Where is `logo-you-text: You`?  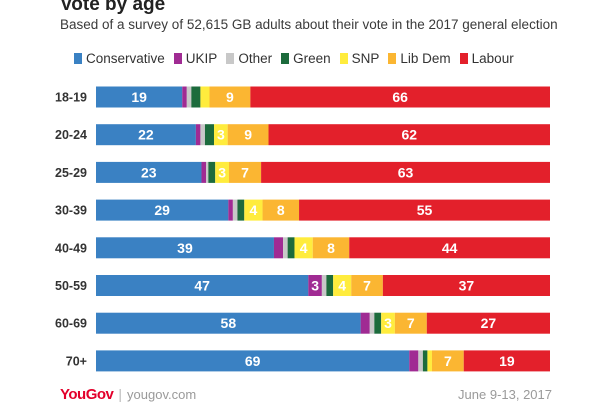 logo-you-text: You is located at coordinates (73, 394).